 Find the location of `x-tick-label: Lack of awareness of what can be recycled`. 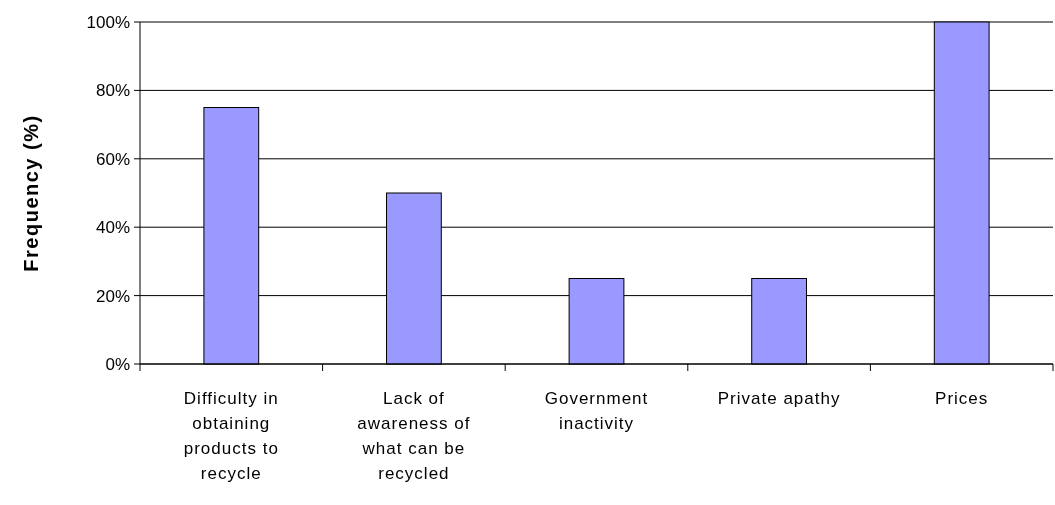

x-tick-label: Lack of awareness of what can be recycled is located at coordinates (414, 436).